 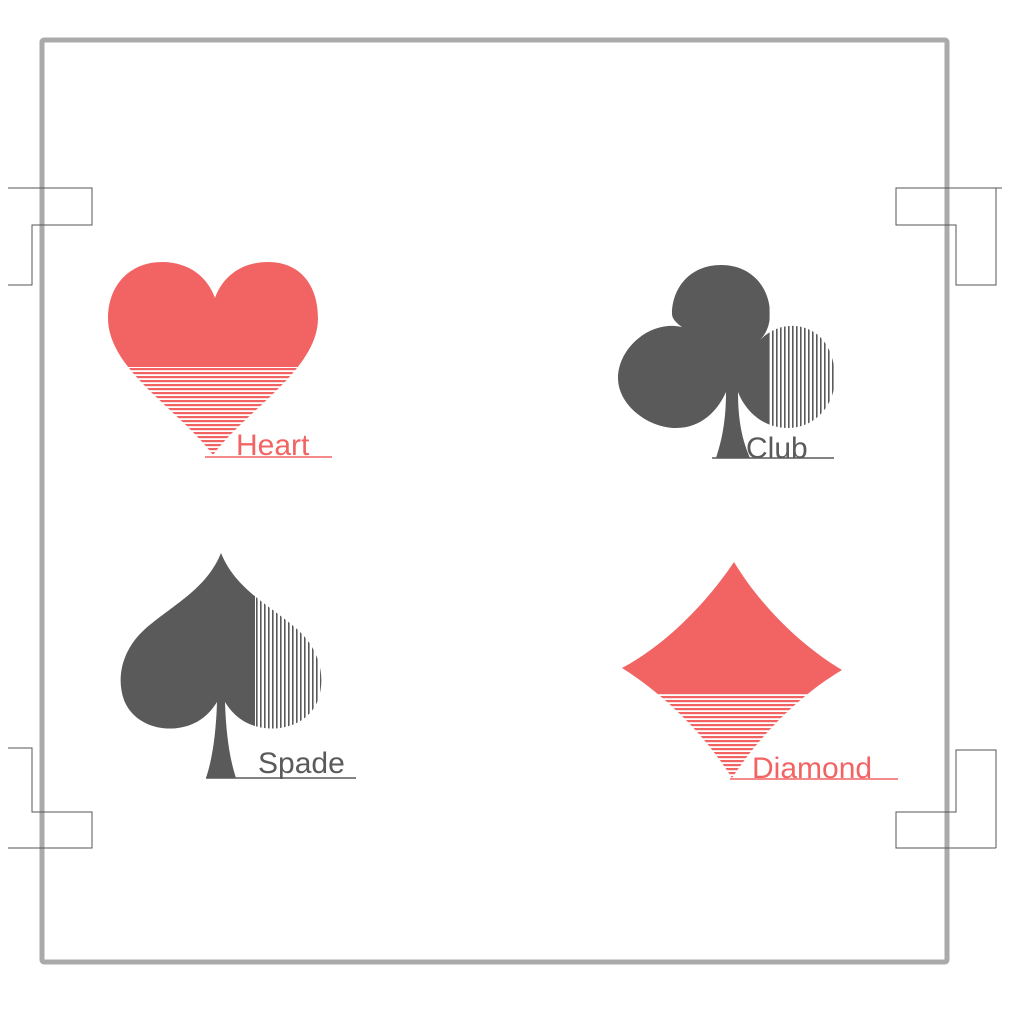 I want to click on club-suit: Club, so click(x=726, y=365).